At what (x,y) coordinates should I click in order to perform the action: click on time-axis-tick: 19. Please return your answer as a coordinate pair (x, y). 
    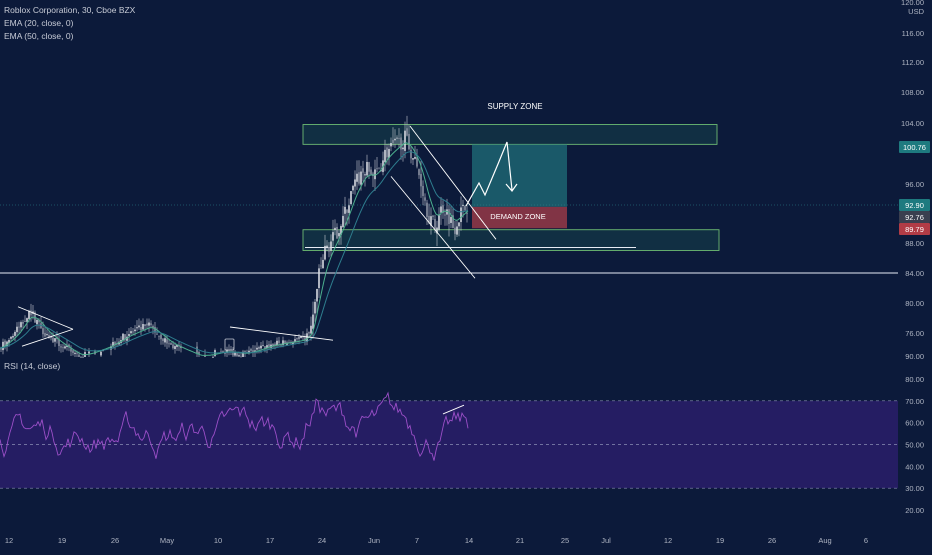
    Looking at the image, I should click on (62, 540).